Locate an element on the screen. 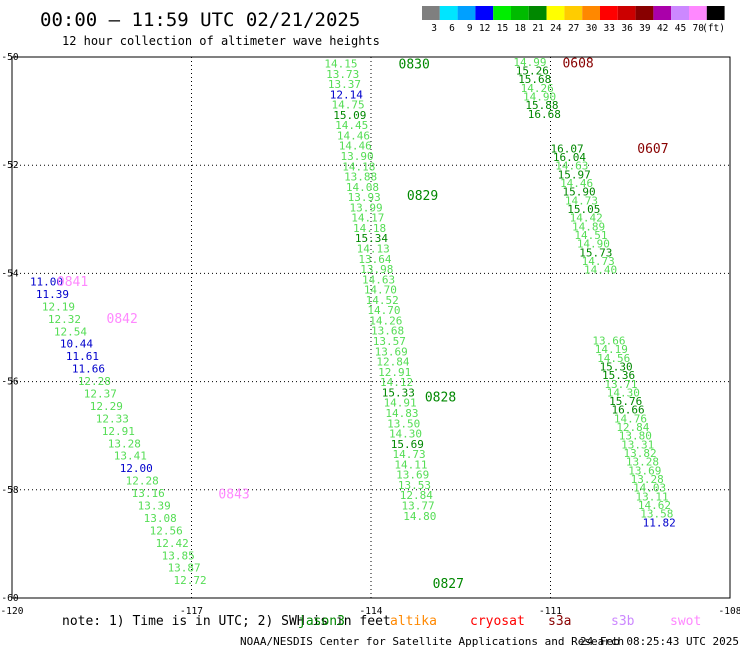 This screenshot has height=650, width=740. swh-value-label: 13.57 is located at coordinates (389, 341).